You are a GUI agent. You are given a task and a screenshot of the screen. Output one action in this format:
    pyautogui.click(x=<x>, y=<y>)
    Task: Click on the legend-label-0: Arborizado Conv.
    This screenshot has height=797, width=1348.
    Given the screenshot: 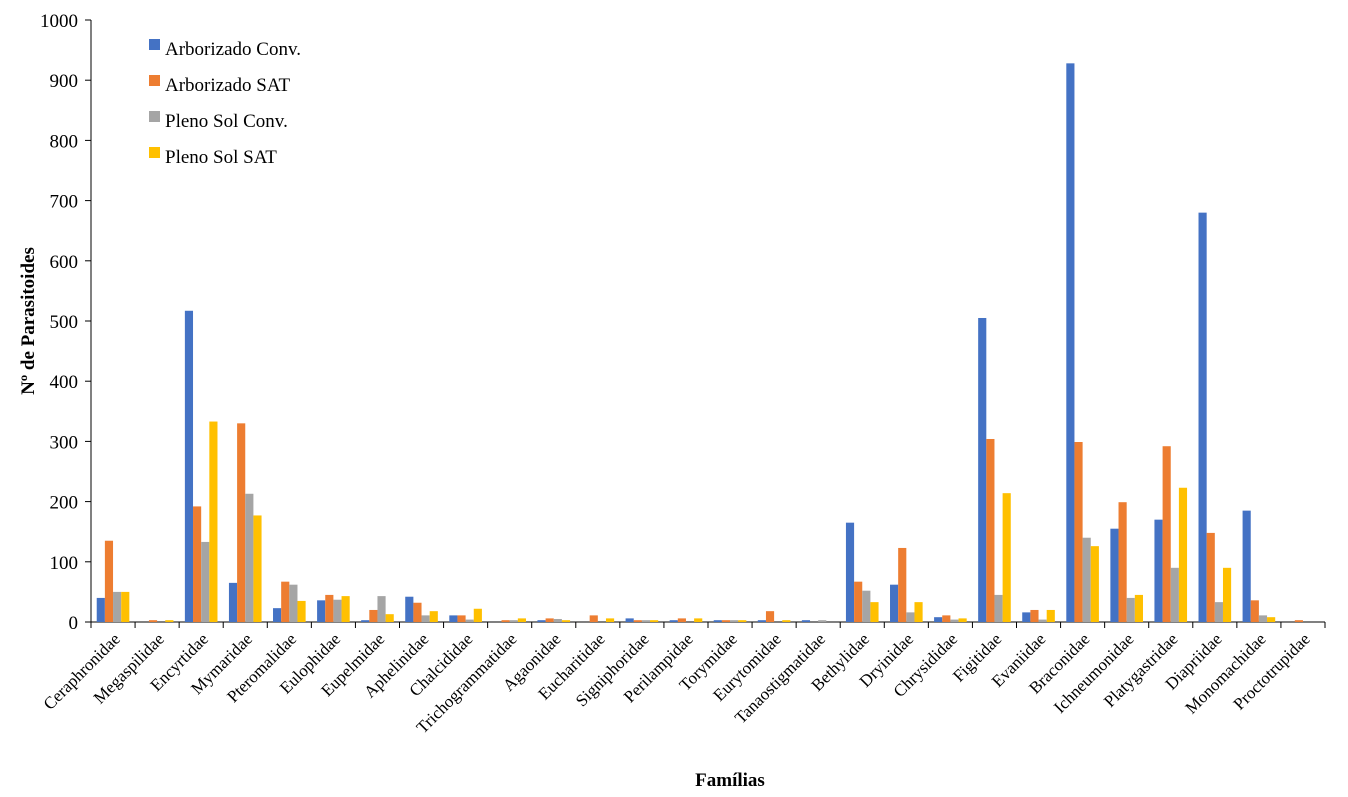 What is the action you would take?
    pyautogui.click(x=233, y=49)
    